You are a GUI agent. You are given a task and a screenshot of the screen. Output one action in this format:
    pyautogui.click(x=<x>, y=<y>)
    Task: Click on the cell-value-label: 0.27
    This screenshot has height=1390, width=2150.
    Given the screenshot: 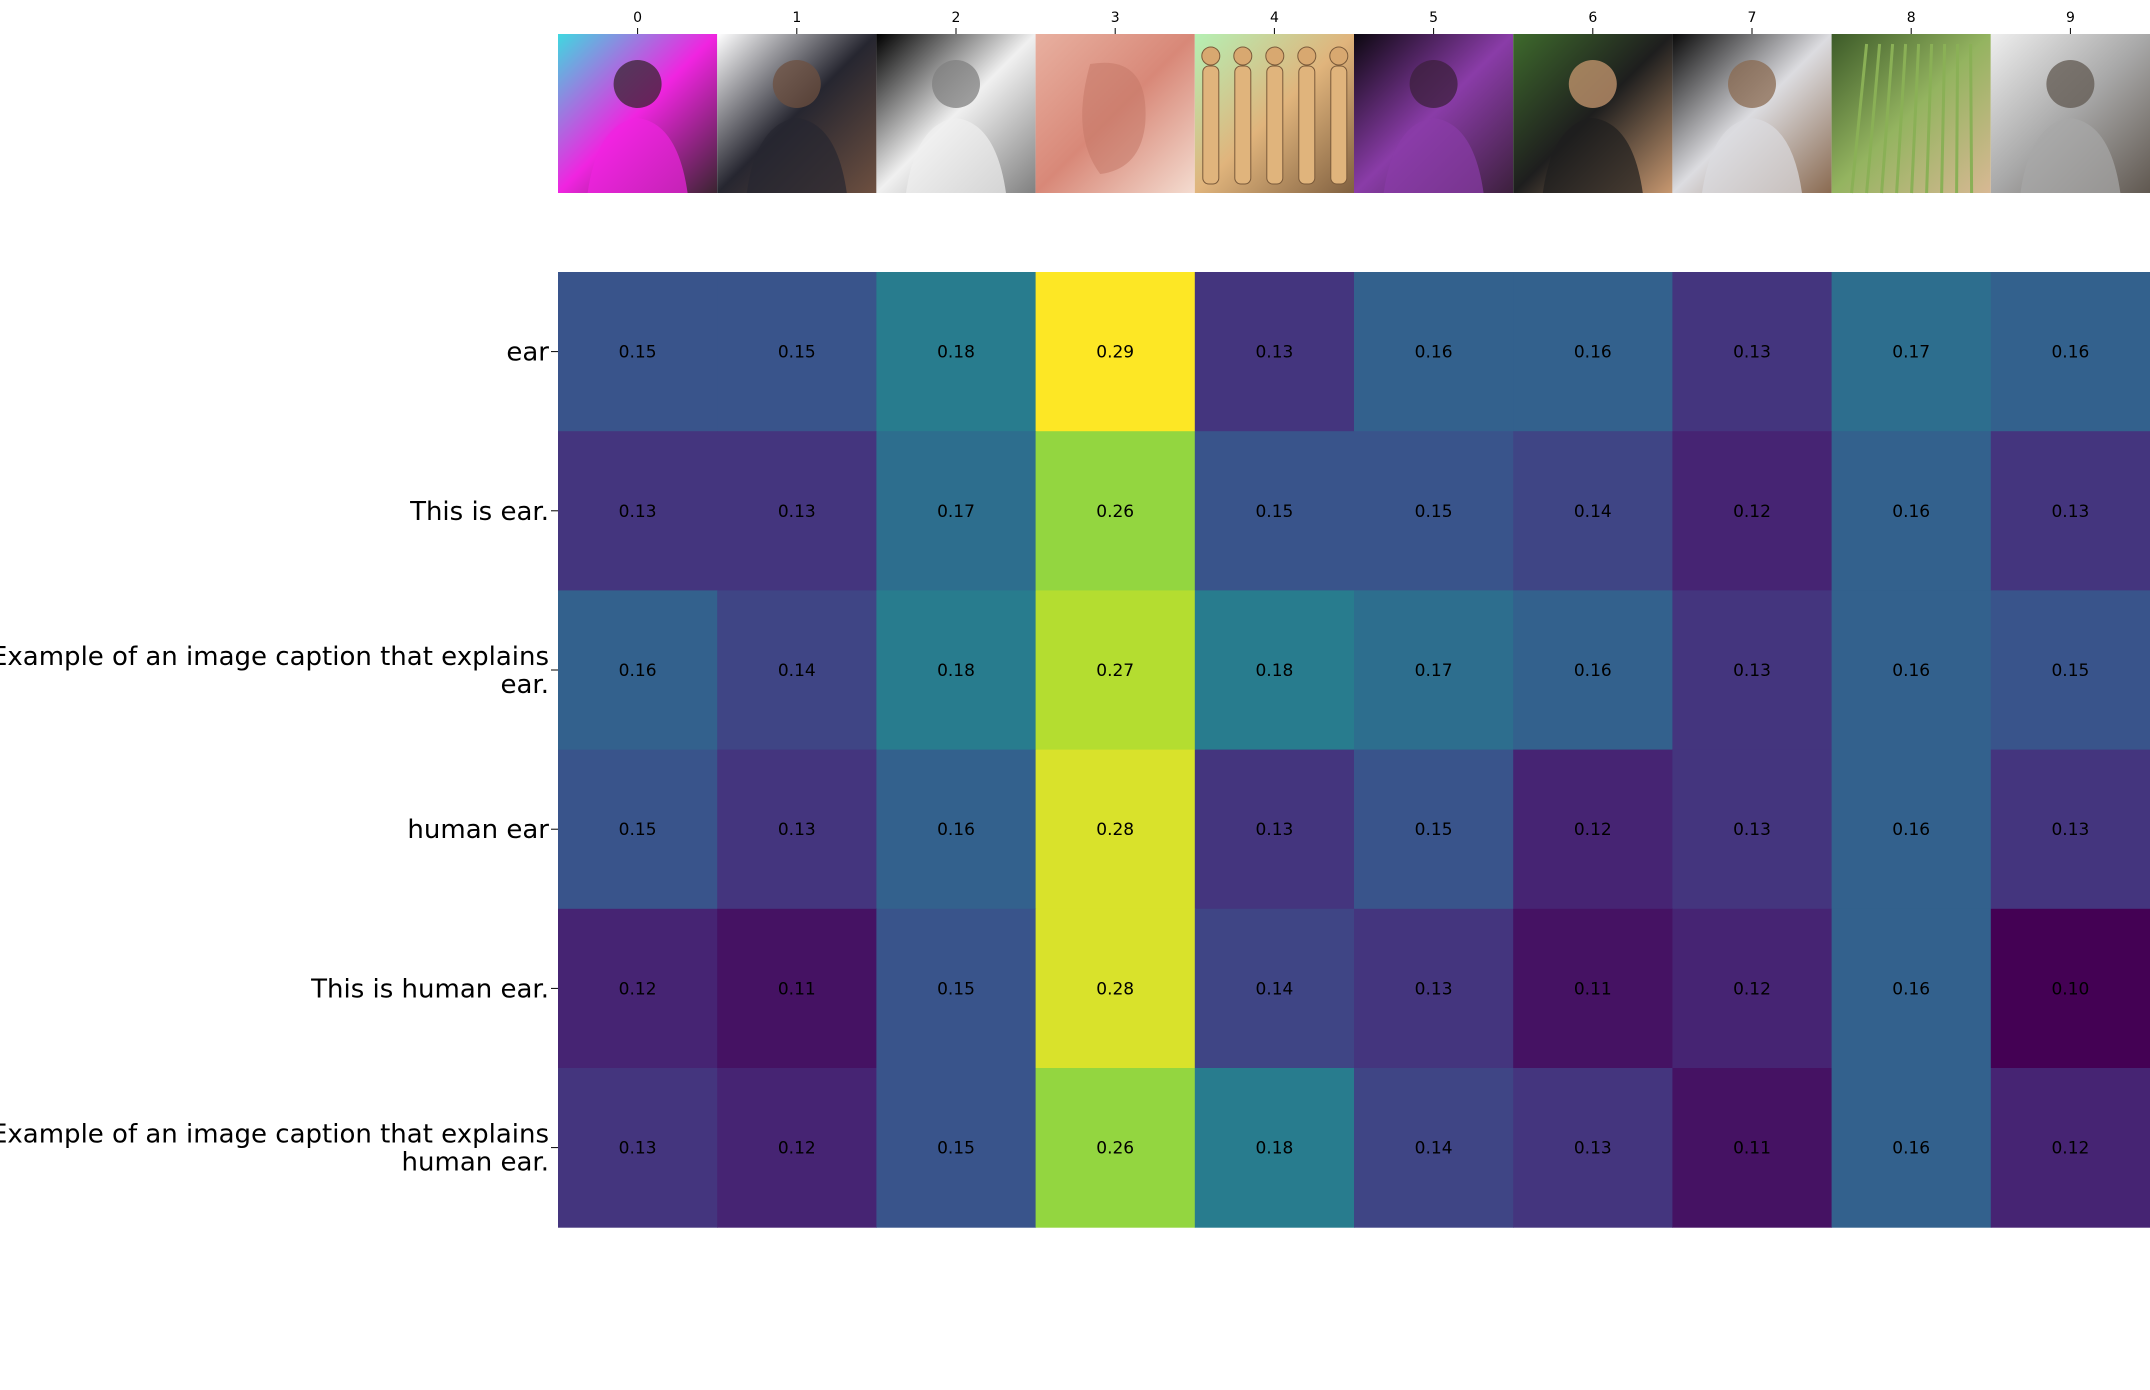 What is the action you would take?
    pyautogui.click(x=1115, y=671)
    